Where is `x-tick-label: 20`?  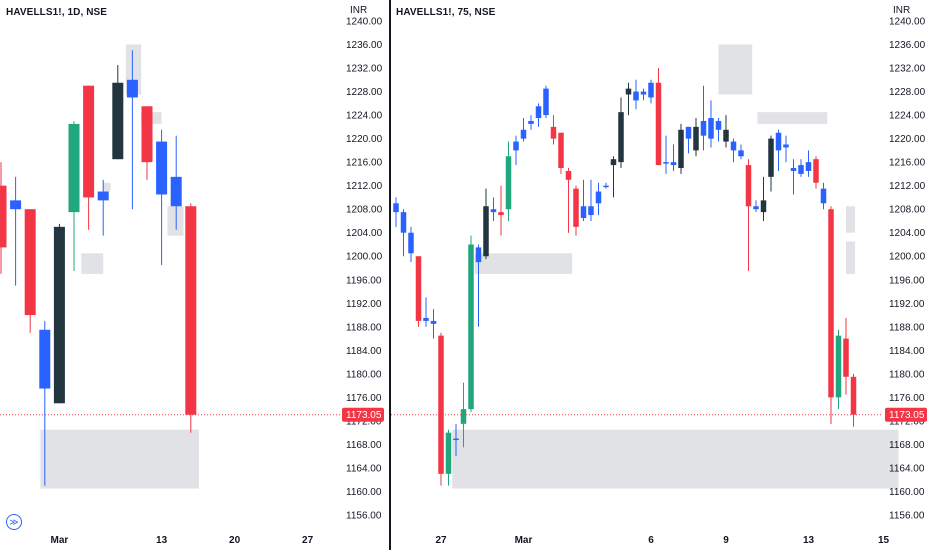
x-tick-label: 20 is located at coordinates (235, 540).